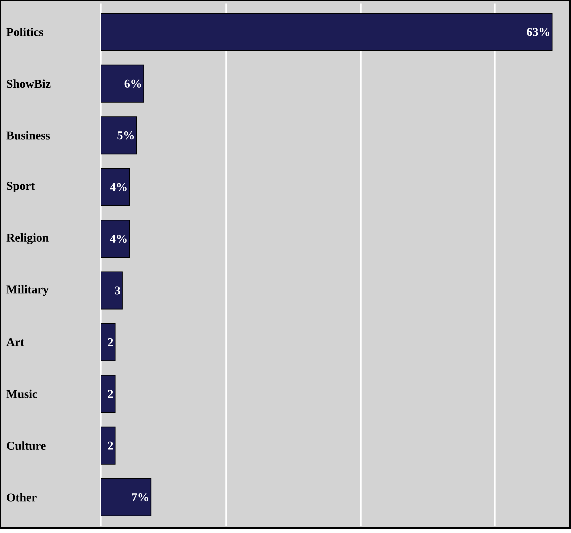 The width and height of the screenshot is (571, 533). I want to click on y-tick-label: Music, so click(22, 394).